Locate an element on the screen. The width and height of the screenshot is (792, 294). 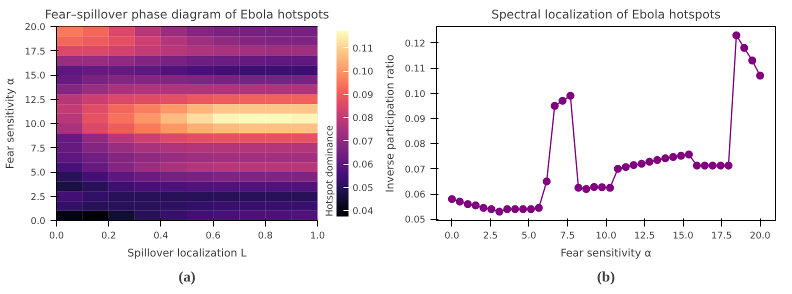
y-tick-label: 15.0 is located at coordinates (35, 76).